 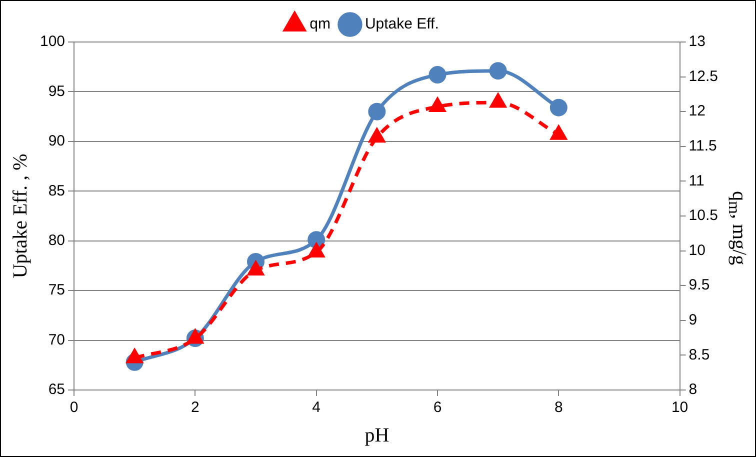 I want to click on y2-tick-label: 8, so click(x=693, y=389).